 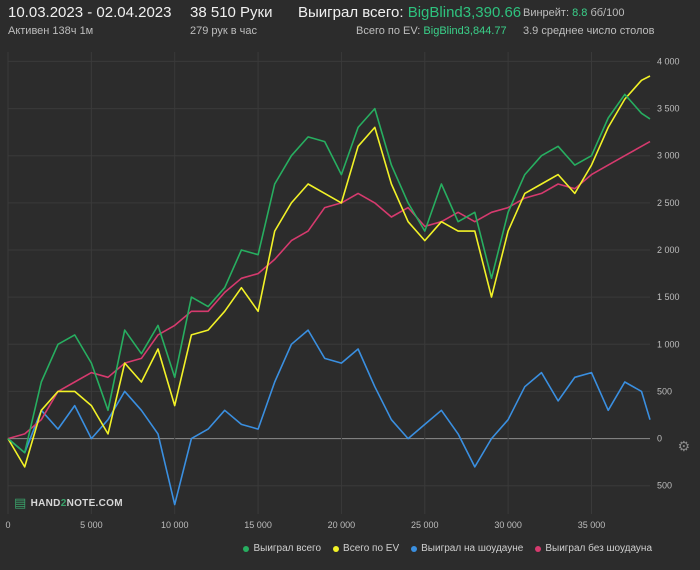 I want to click on date-range: 10.03.2023 - 02.04.2023, so click(x=90, y=12).